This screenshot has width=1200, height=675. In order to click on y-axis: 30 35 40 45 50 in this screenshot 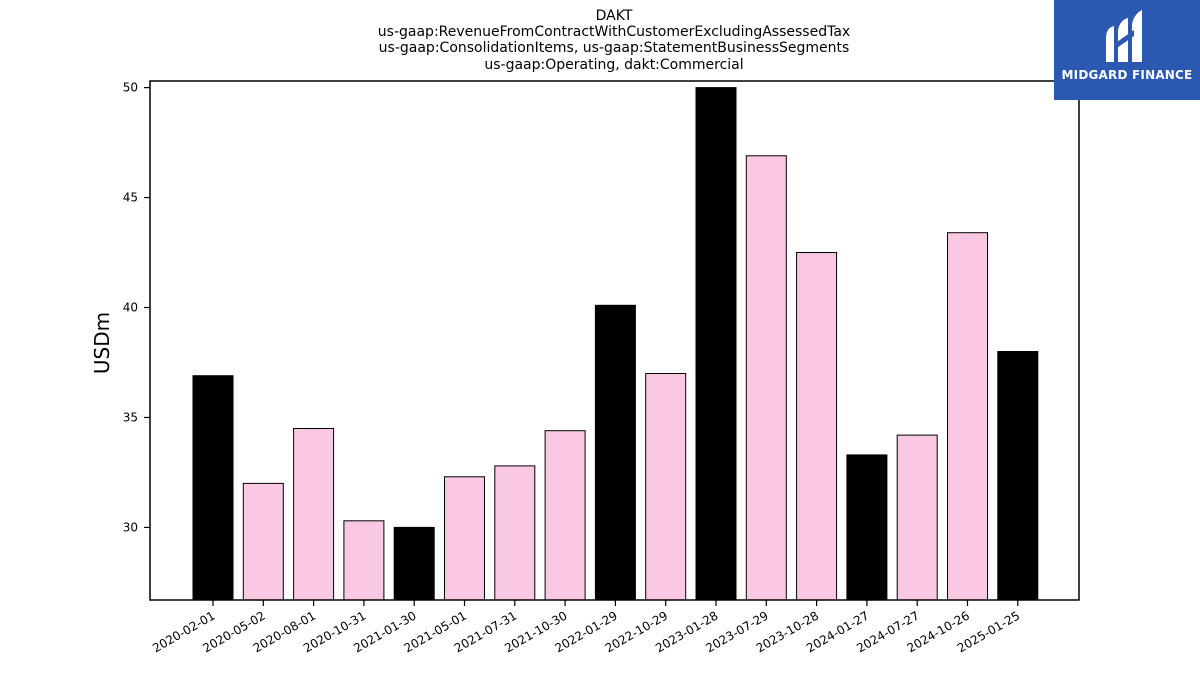, I will do `click(136, 307)`.